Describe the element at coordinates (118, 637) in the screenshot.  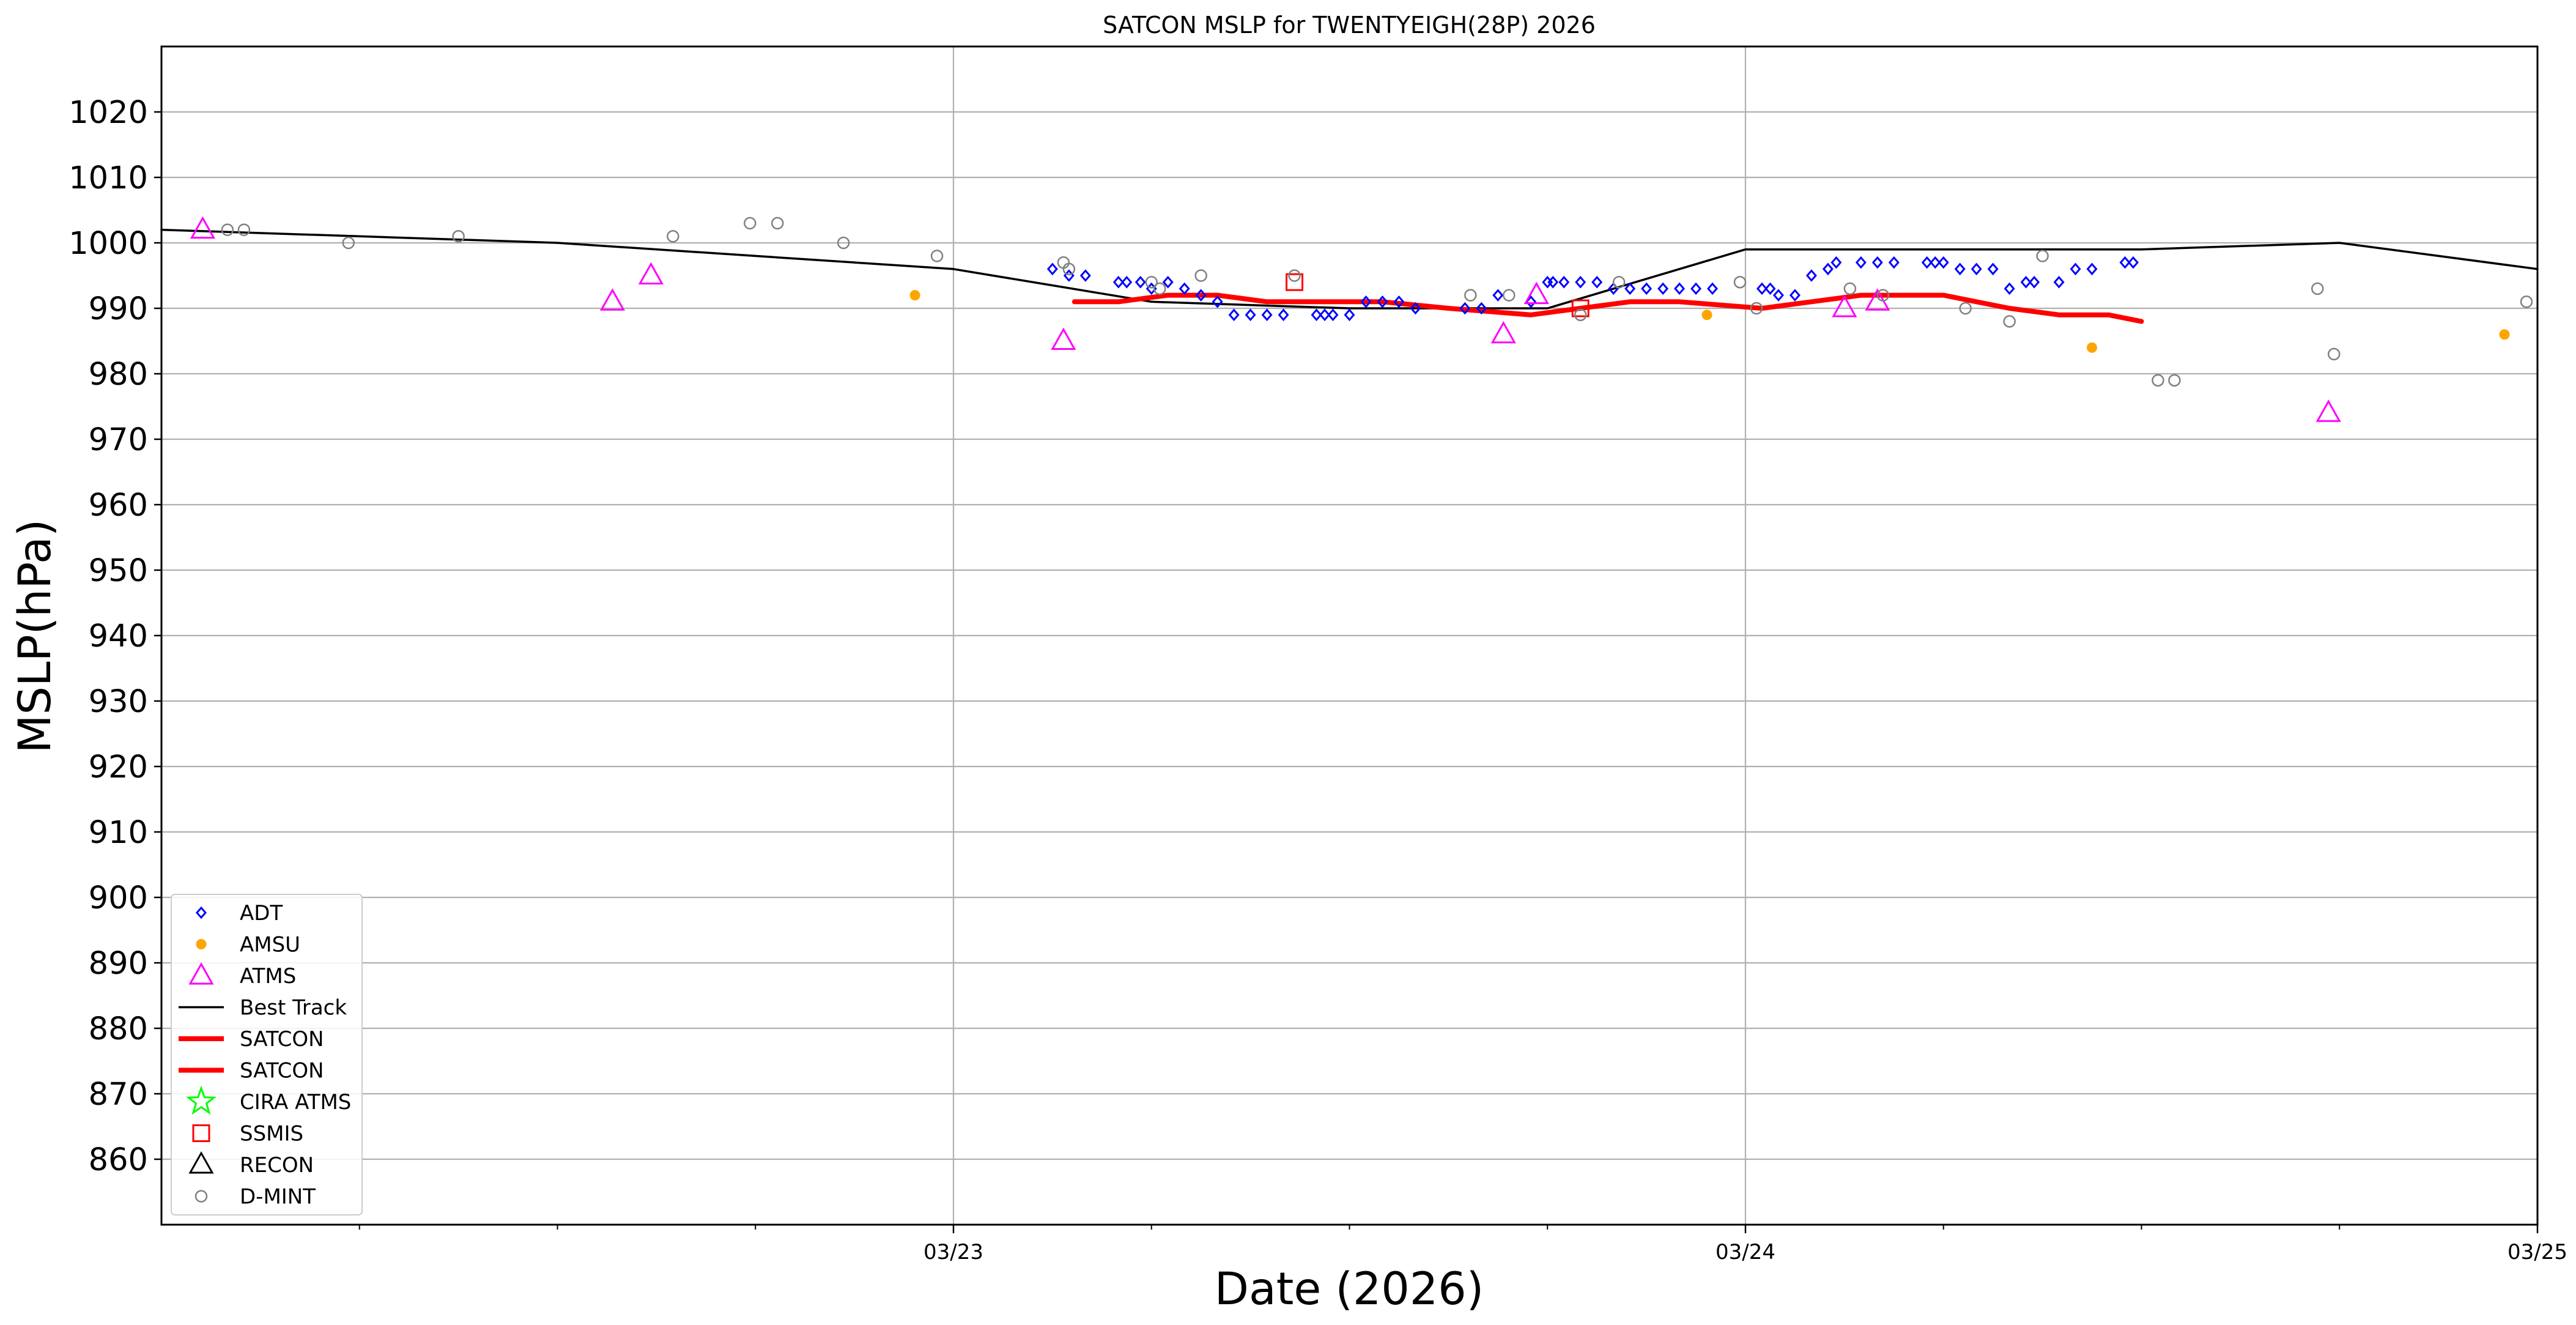
I see `y-tick-label: 940` at that location.